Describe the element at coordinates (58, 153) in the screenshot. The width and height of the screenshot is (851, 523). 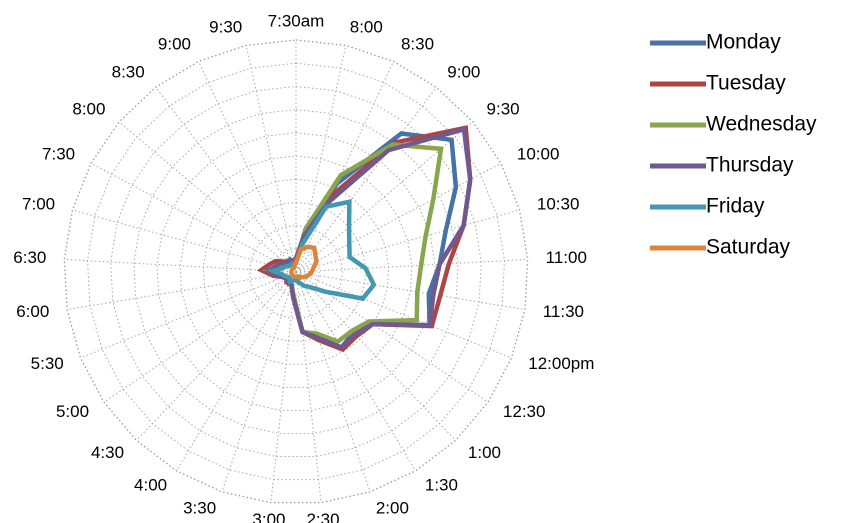
I see `category-label: 7:30` at that location.